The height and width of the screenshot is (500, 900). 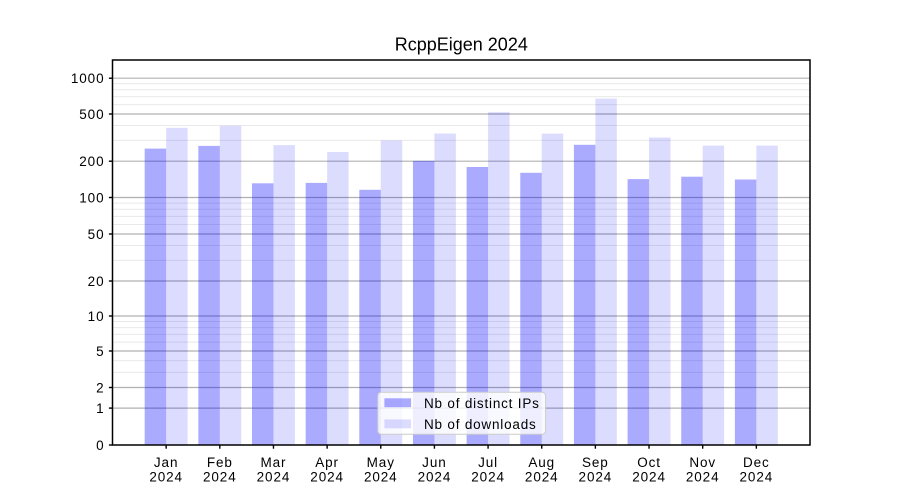 What do you see at coordinates (702, 462) in the screenshot?
I see `svg-text: Nov` at bounding box center [702, 462].